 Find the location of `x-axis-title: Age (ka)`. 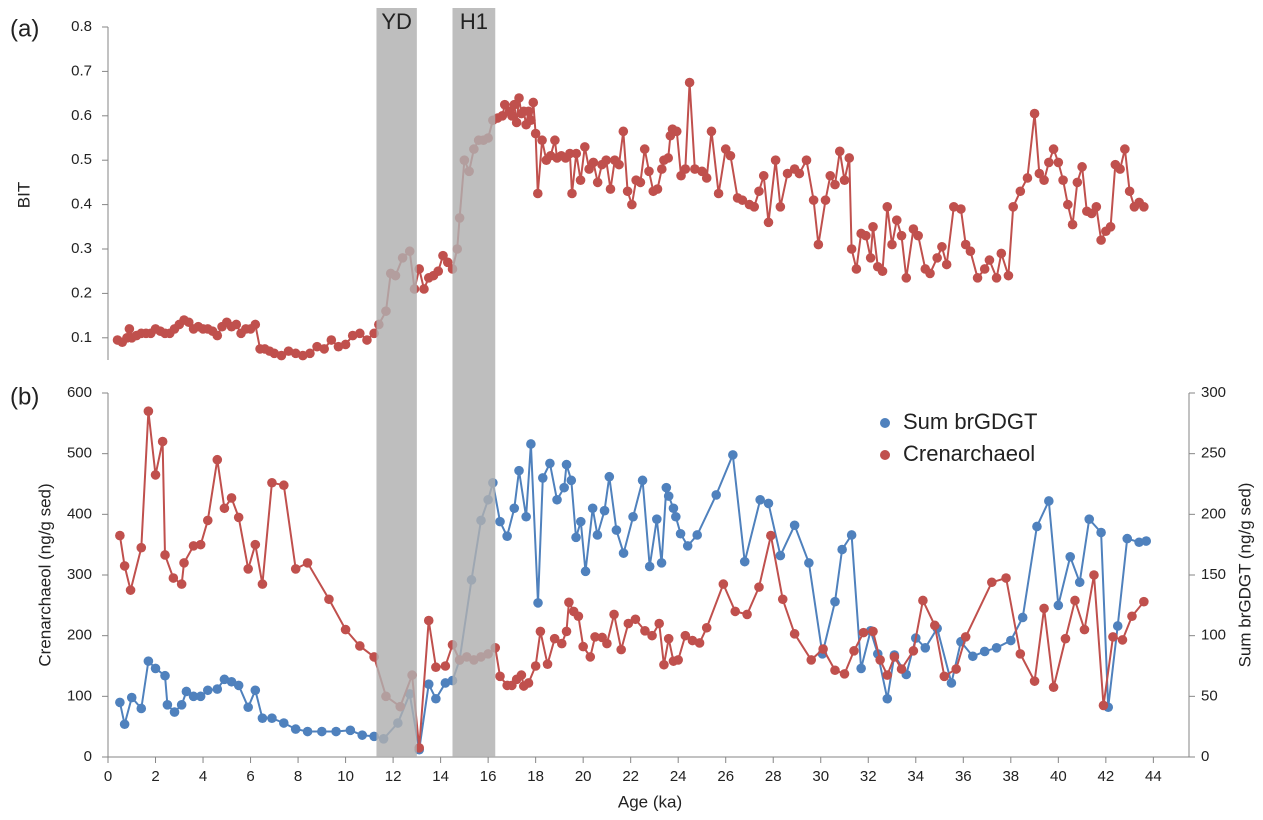

x-axis-title: Age (ka) is located at coordinates (650, 801).